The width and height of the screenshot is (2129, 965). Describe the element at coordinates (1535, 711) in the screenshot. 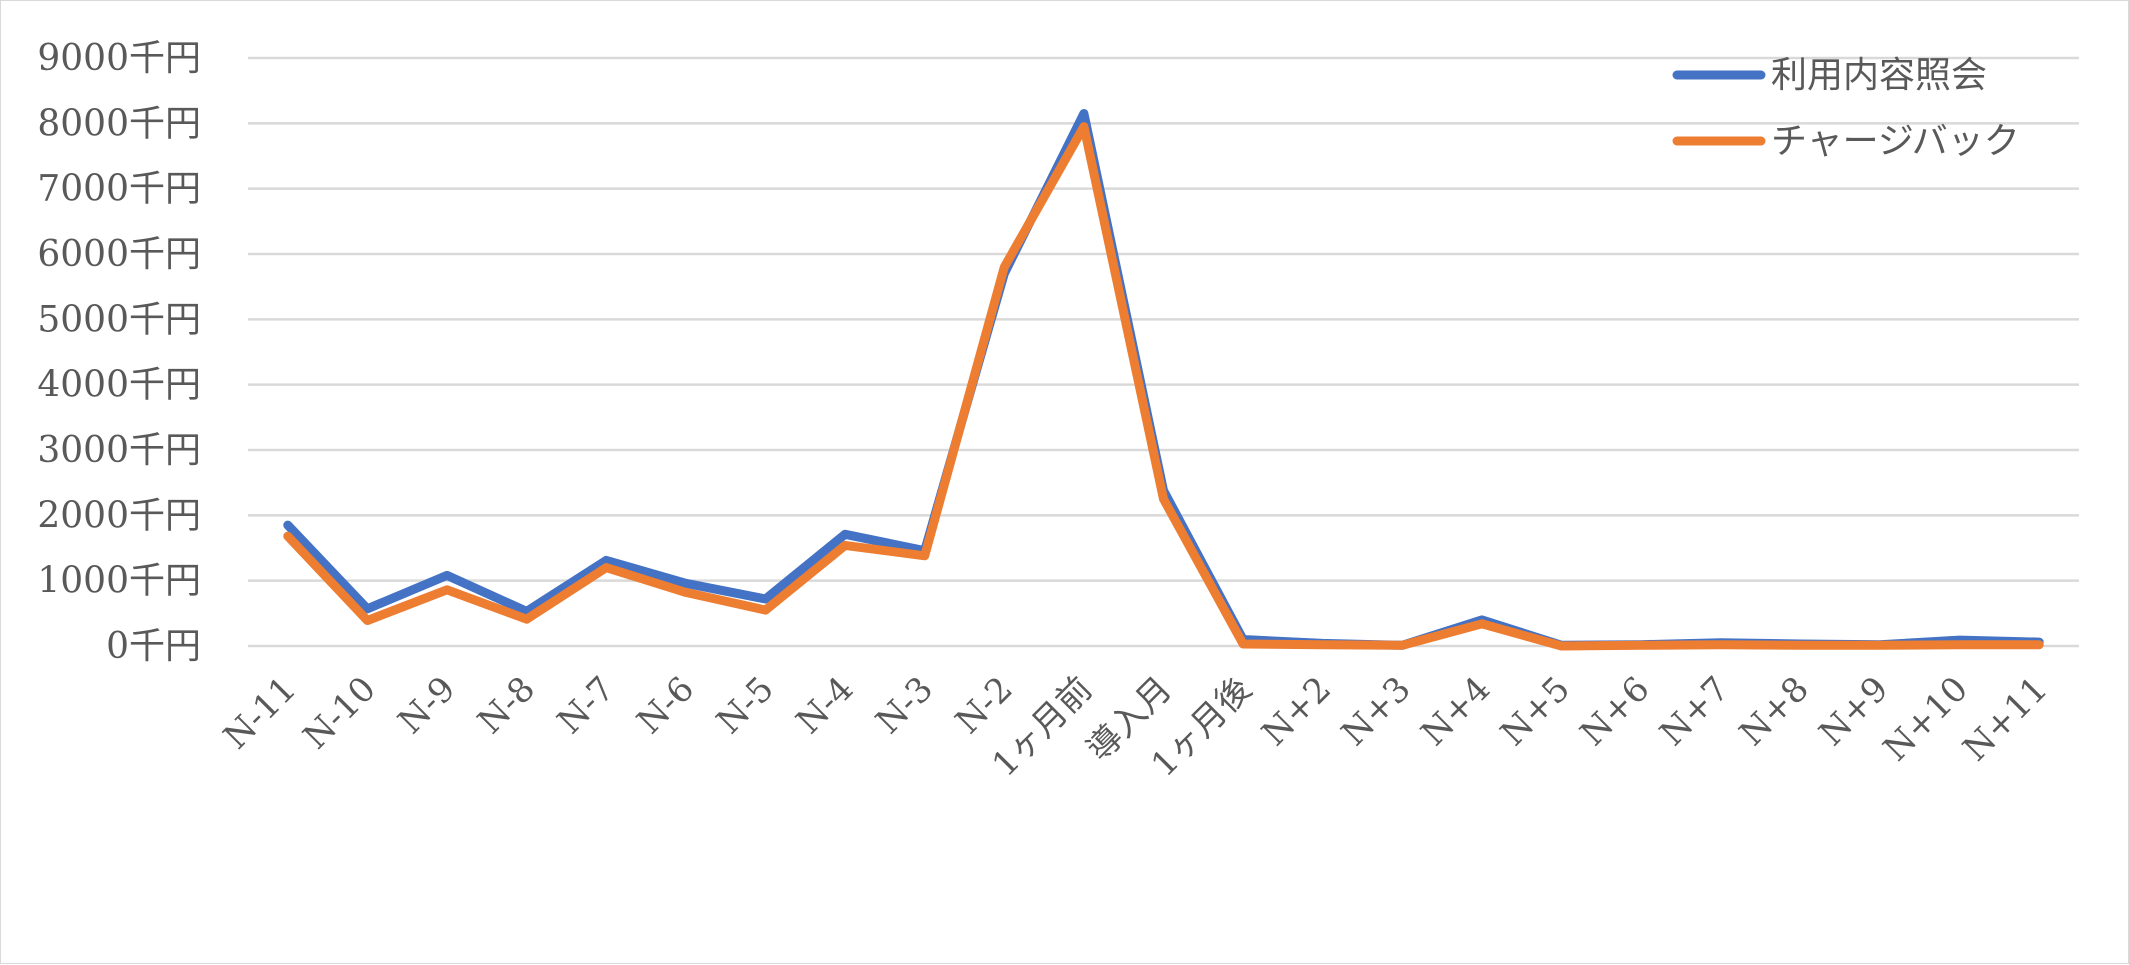

I see `x-tick-label: N+5` at that location.